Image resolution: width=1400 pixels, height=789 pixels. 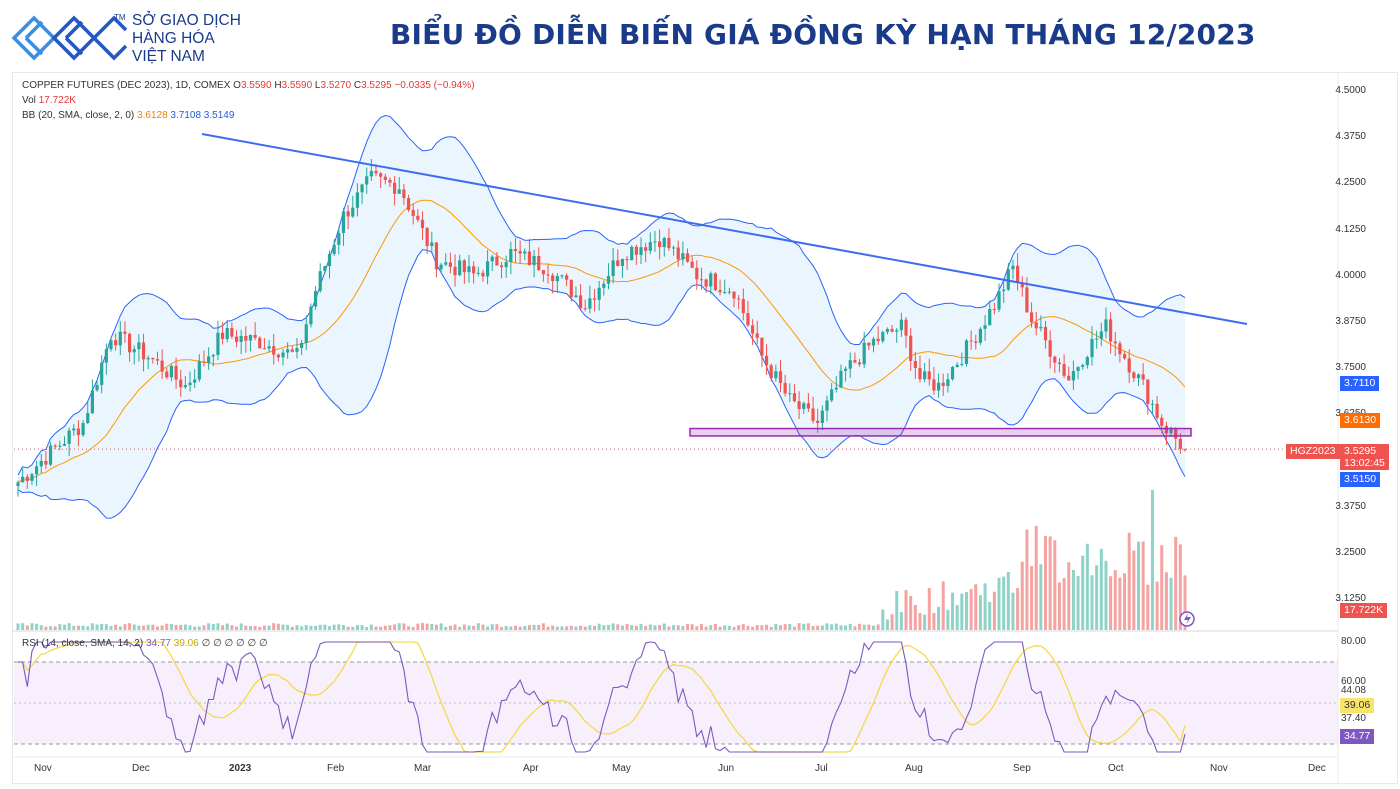 I want to click on rsi-tick: 37.40, so click(x=1353, y=718).